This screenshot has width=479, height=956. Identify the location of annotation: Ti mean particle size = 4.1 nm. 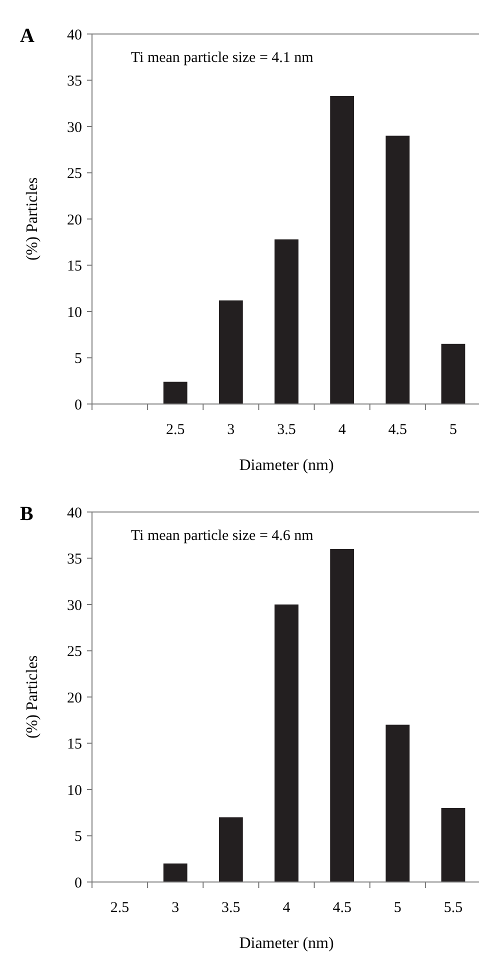
(222, 58).